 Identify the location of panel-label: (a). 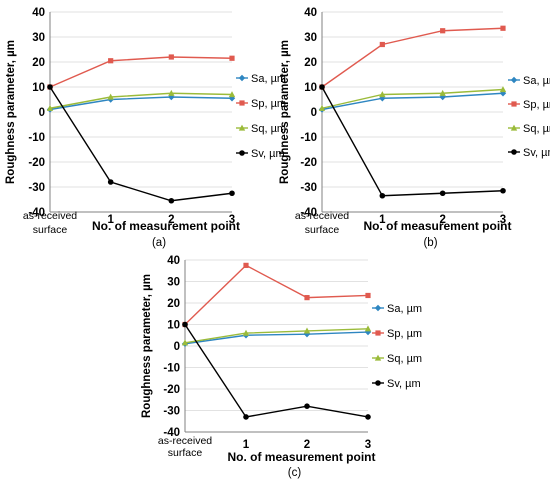
(159, 243).